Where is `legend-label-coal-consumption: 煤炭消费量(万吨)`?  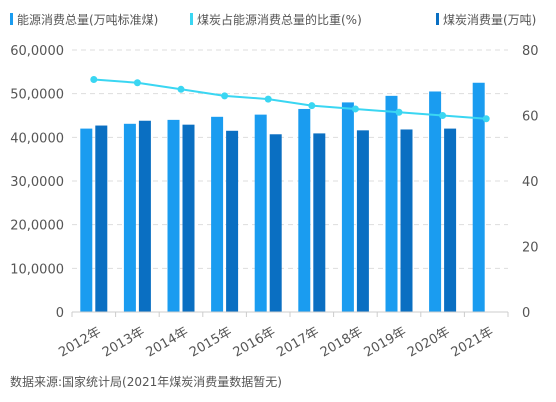
legend-label-coal-consumption: 煤炭消费量(万吨) is located at coordinates (489, 20).